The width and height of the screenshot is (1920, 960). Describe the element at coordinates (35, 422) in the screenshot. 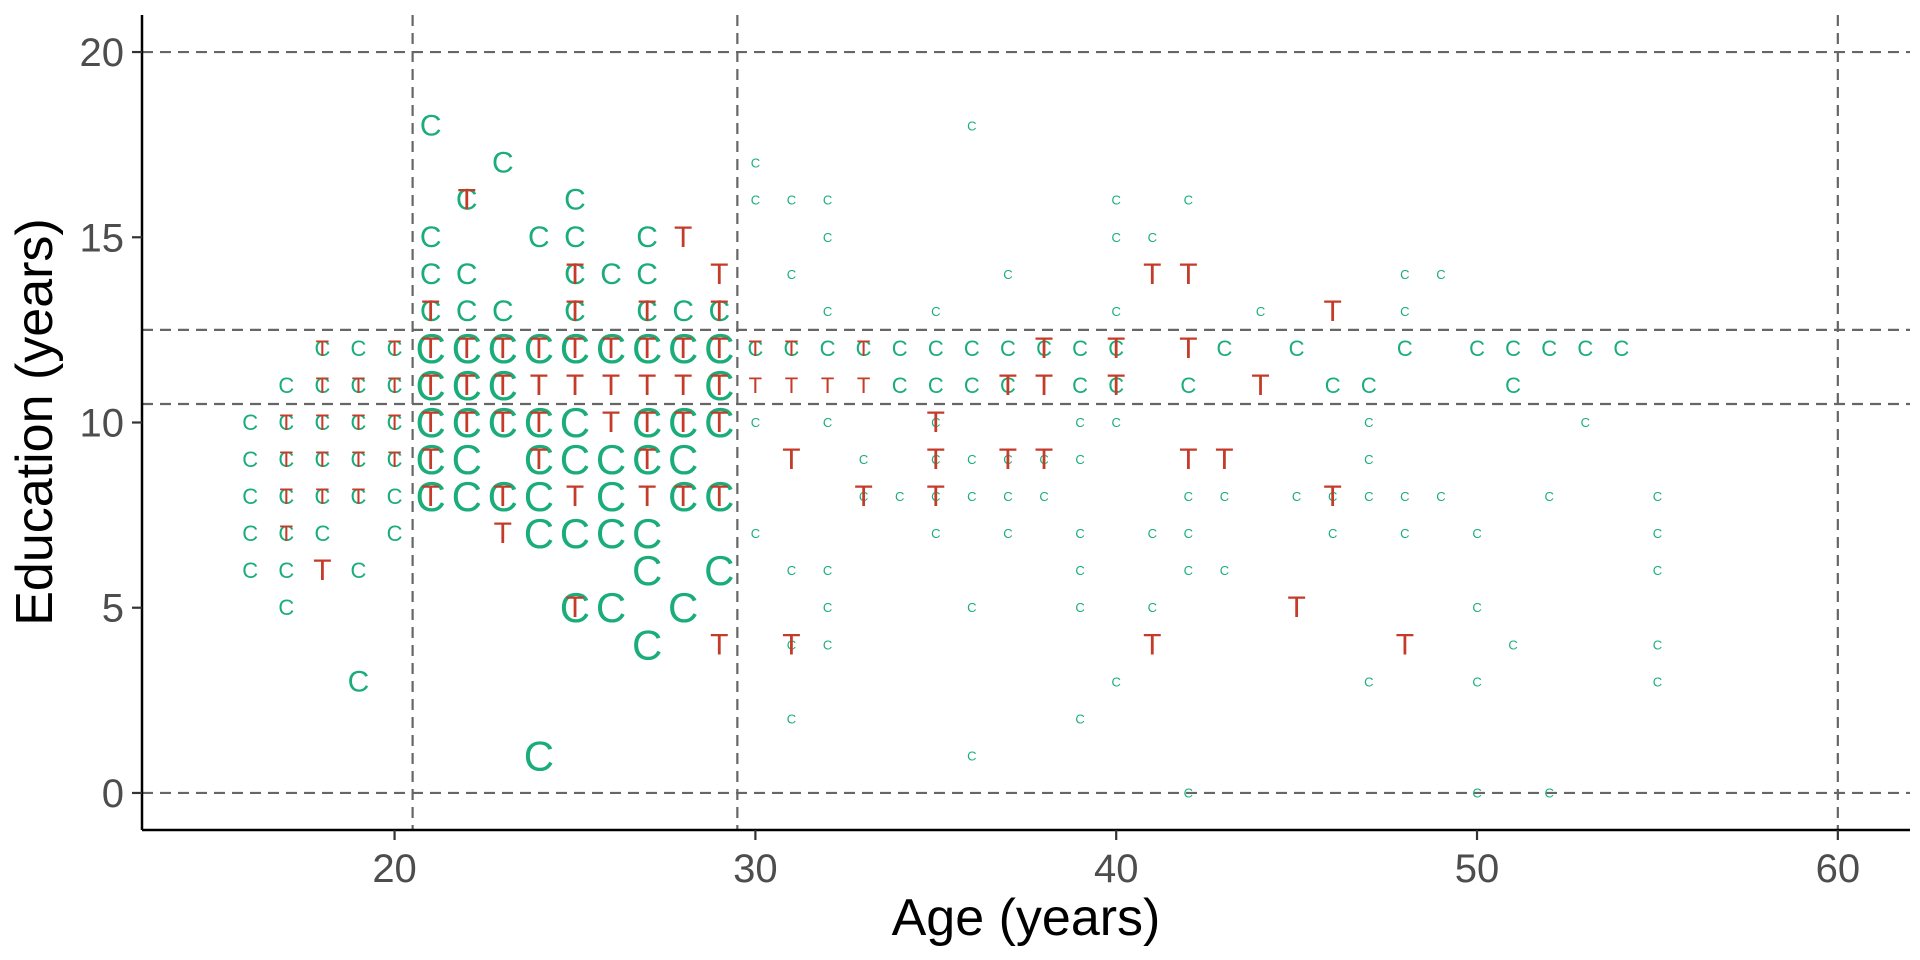

I see `y-axis-title: Education (years)` at that location.